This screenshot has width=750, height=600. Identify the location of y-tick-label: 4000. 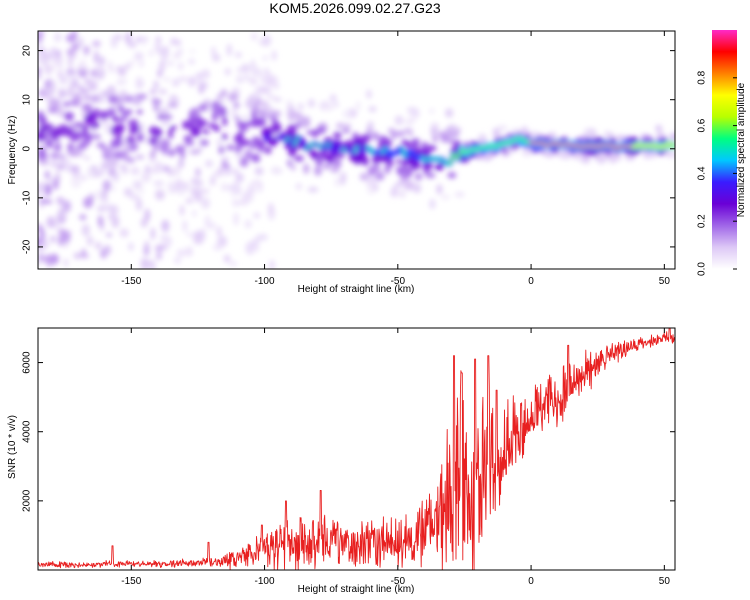
(27, 431).